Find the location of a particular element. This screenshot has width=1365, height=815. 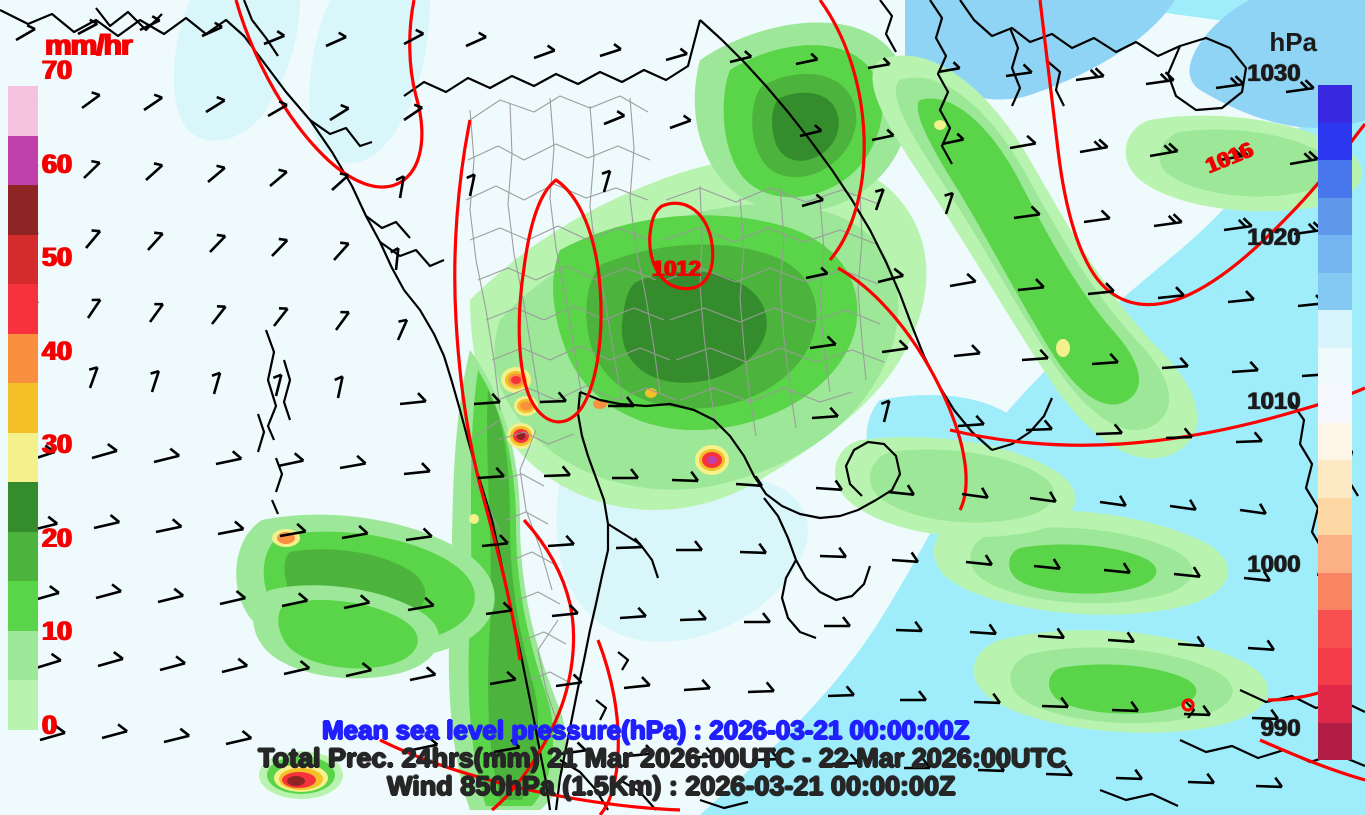

precipitation-tick-40: 40 is located at coordinates (57, 350).